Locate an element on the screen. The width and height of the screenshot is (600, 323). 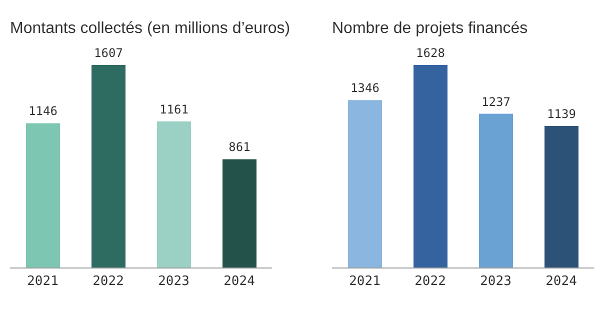
data-label: 1607 is located at coordinates (108, 53).